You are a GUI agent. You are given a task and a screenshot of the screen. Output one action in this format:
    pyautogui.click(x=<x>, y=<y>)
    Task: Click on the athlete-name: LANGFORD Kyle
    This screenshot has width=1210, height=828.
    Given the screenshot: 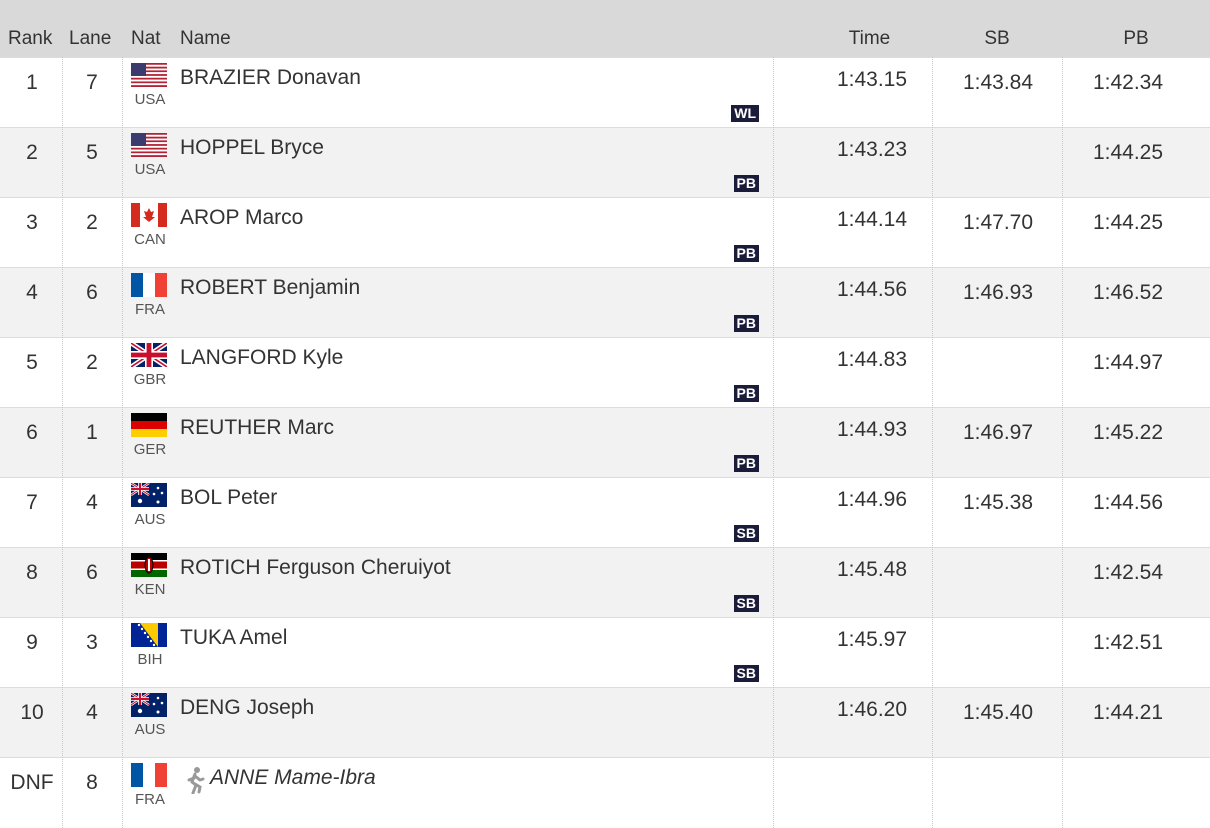 What is the action you would take?
    pyautogui.click(x=262, y=357)
    